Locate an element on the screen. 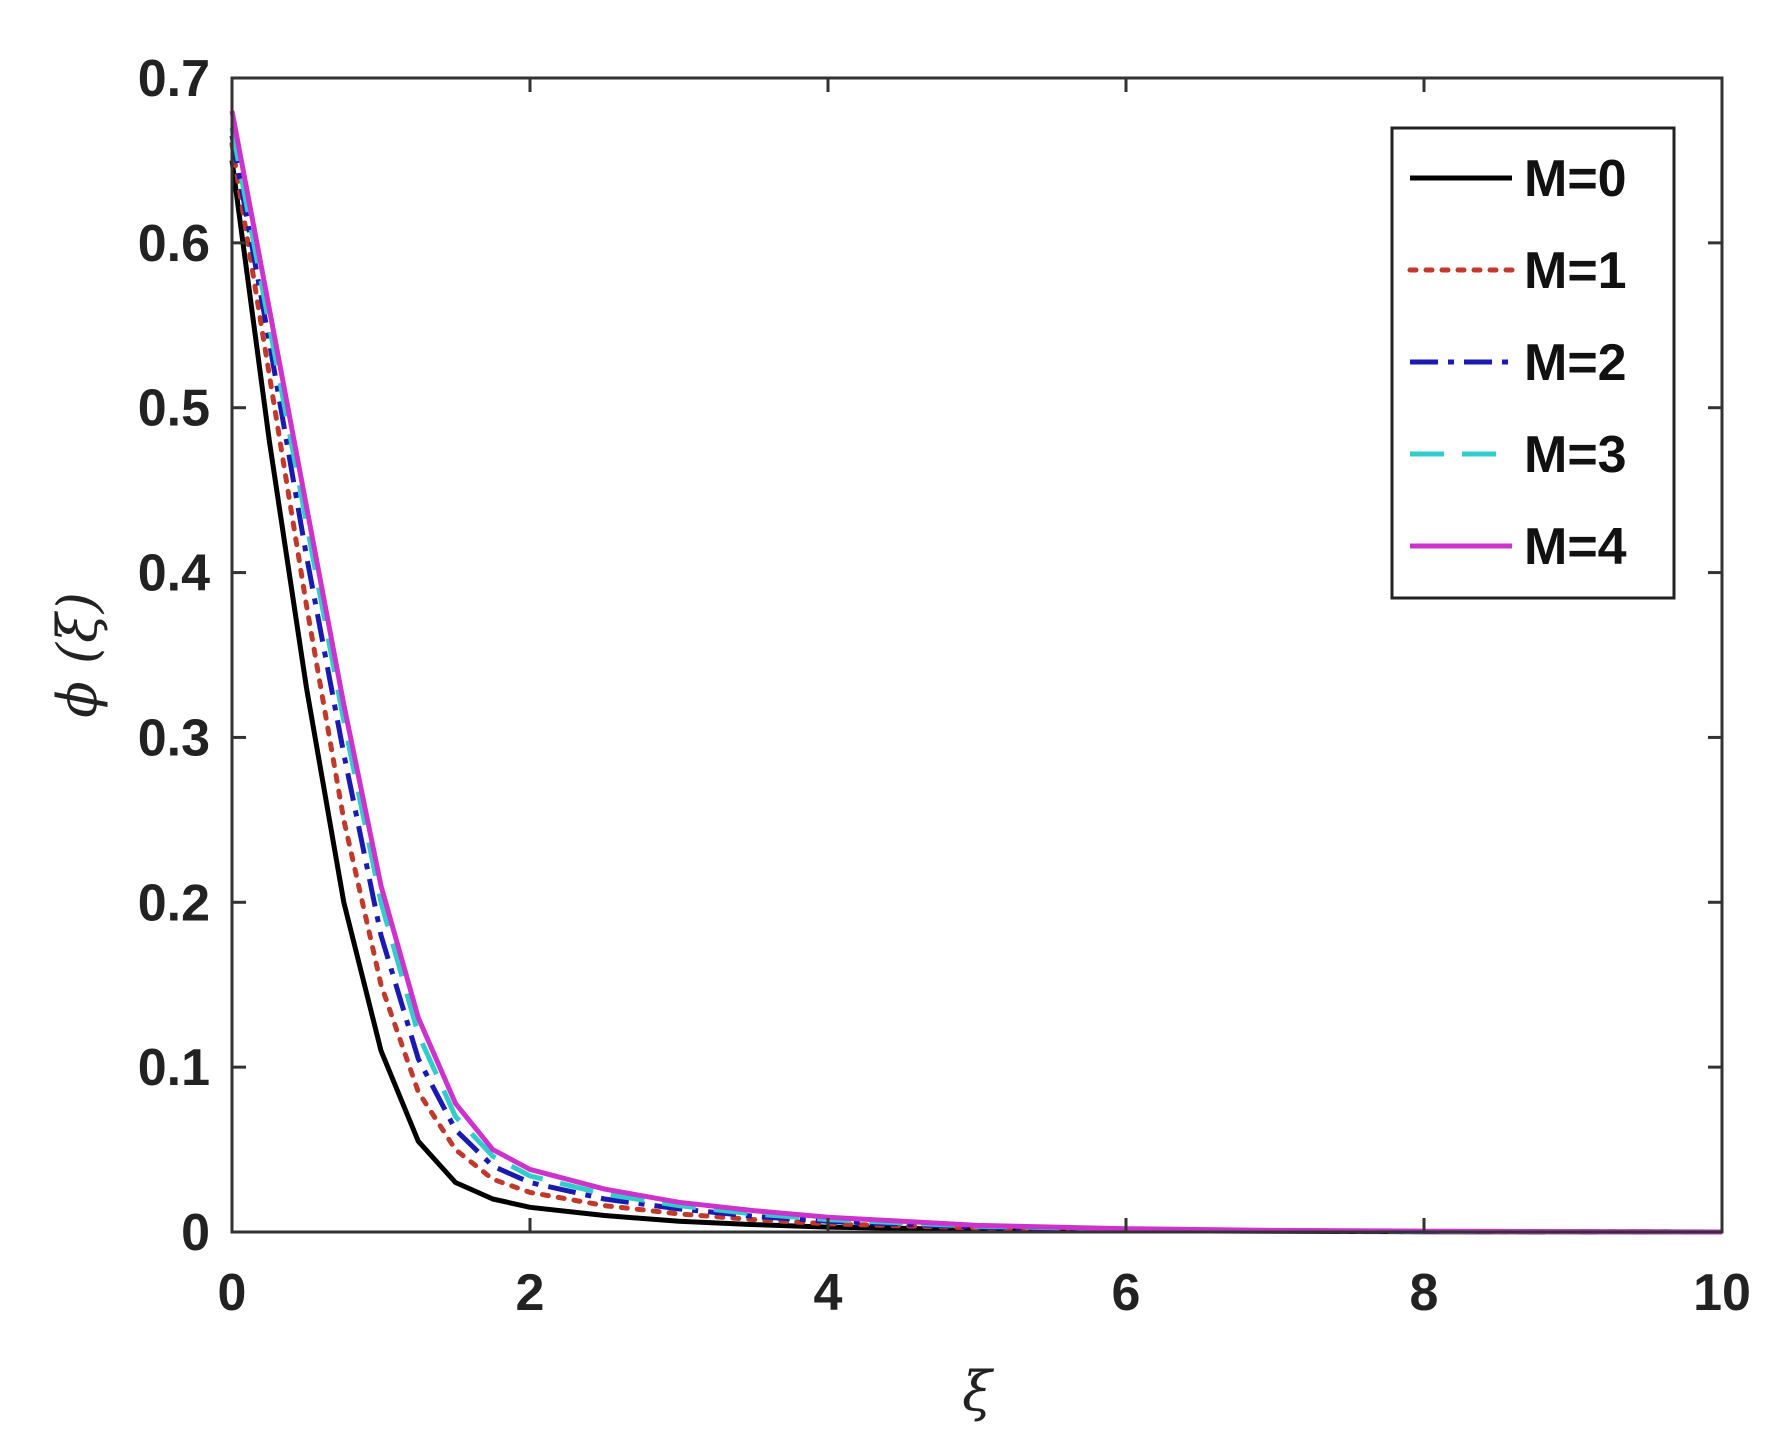 Image resolution: width=1770 pixels, height=1451 pixels. x-tick-label: 10 is located at coordinates (1722, 1293).